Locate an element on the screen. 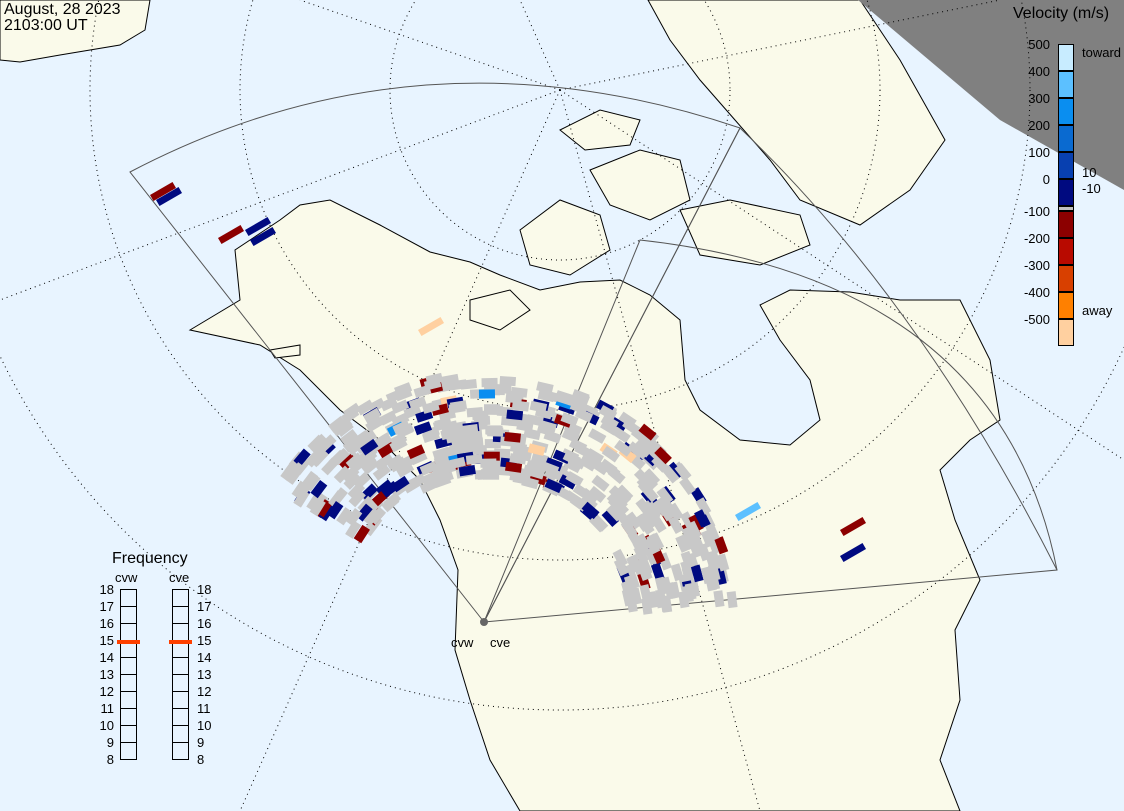 The image size is (1124, 811). frequency-tick-label: 16 is located at coordinates (106, 623).